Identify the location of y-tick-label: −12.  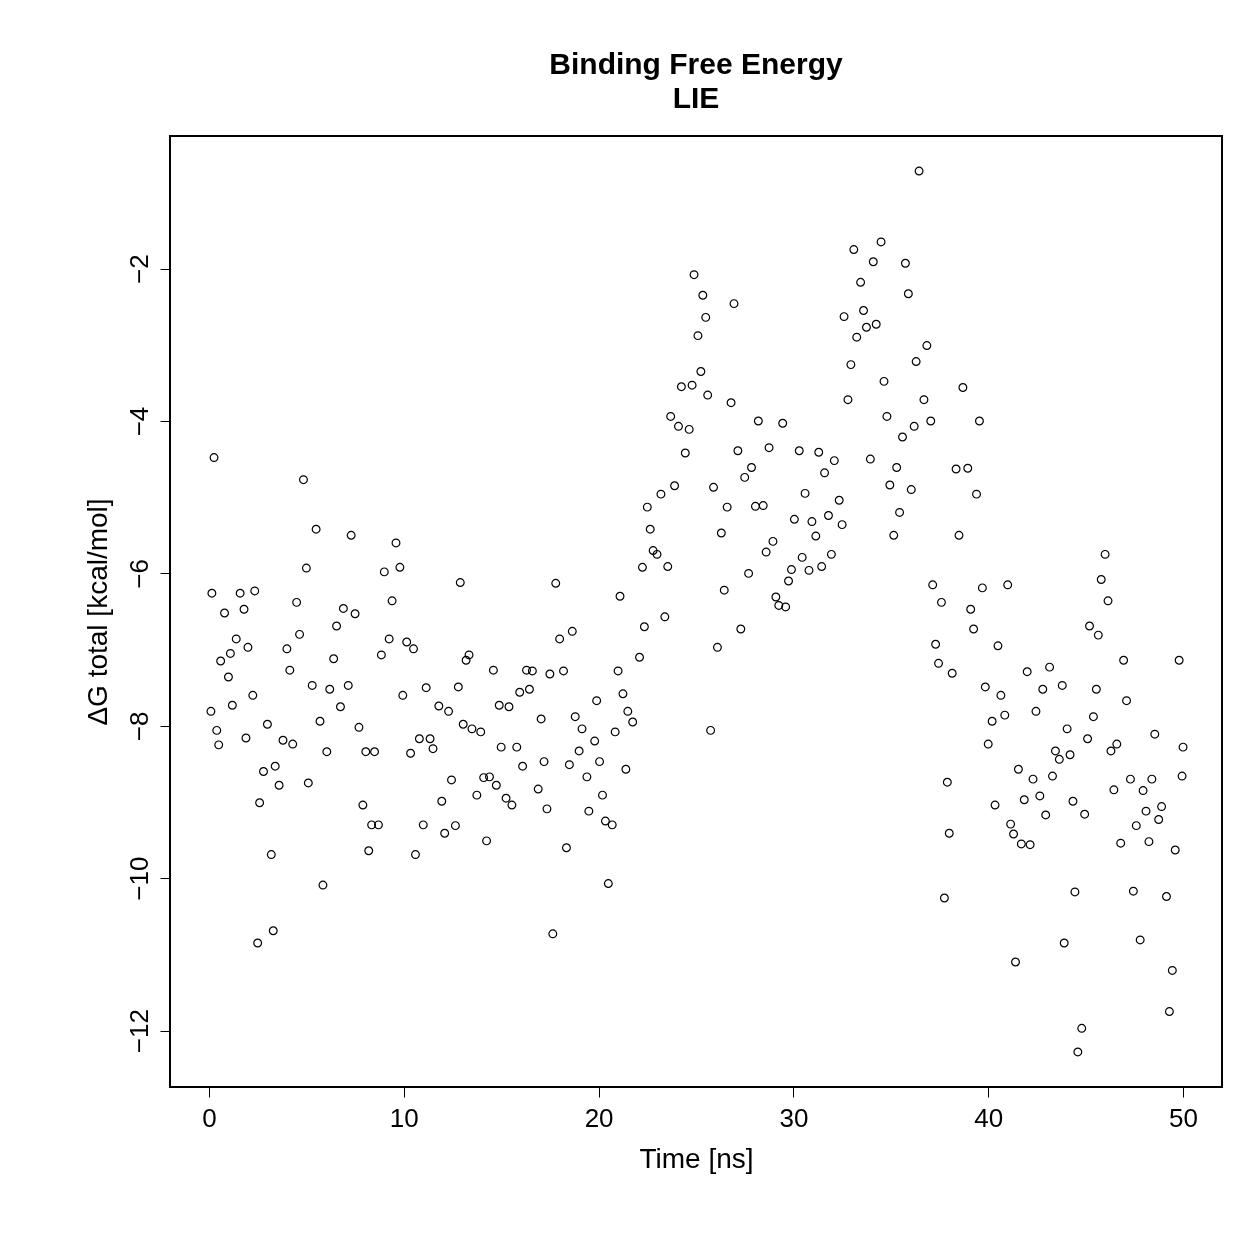
(138, 1031).